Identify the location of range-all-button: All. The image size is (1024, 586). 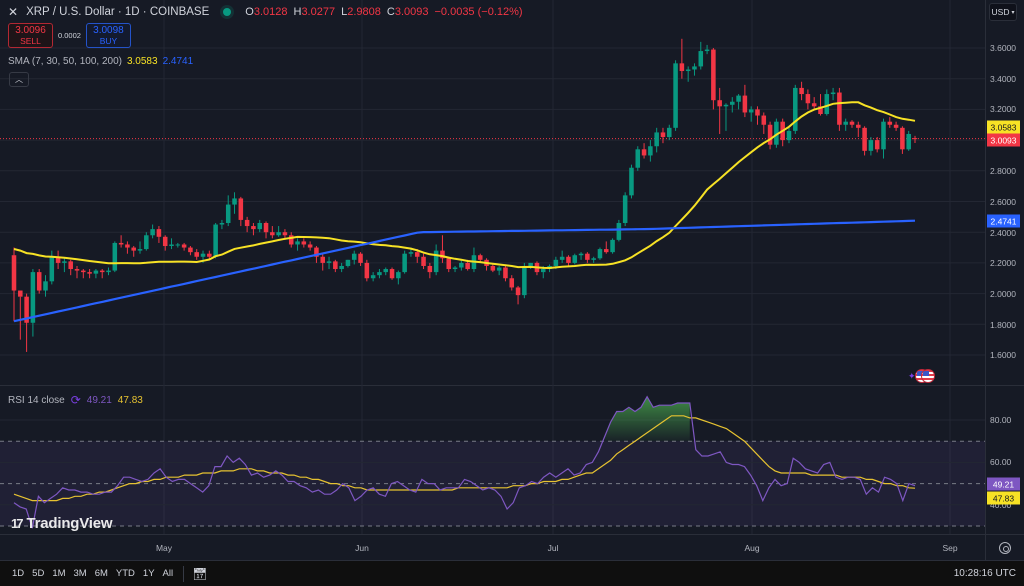
(168, 573).